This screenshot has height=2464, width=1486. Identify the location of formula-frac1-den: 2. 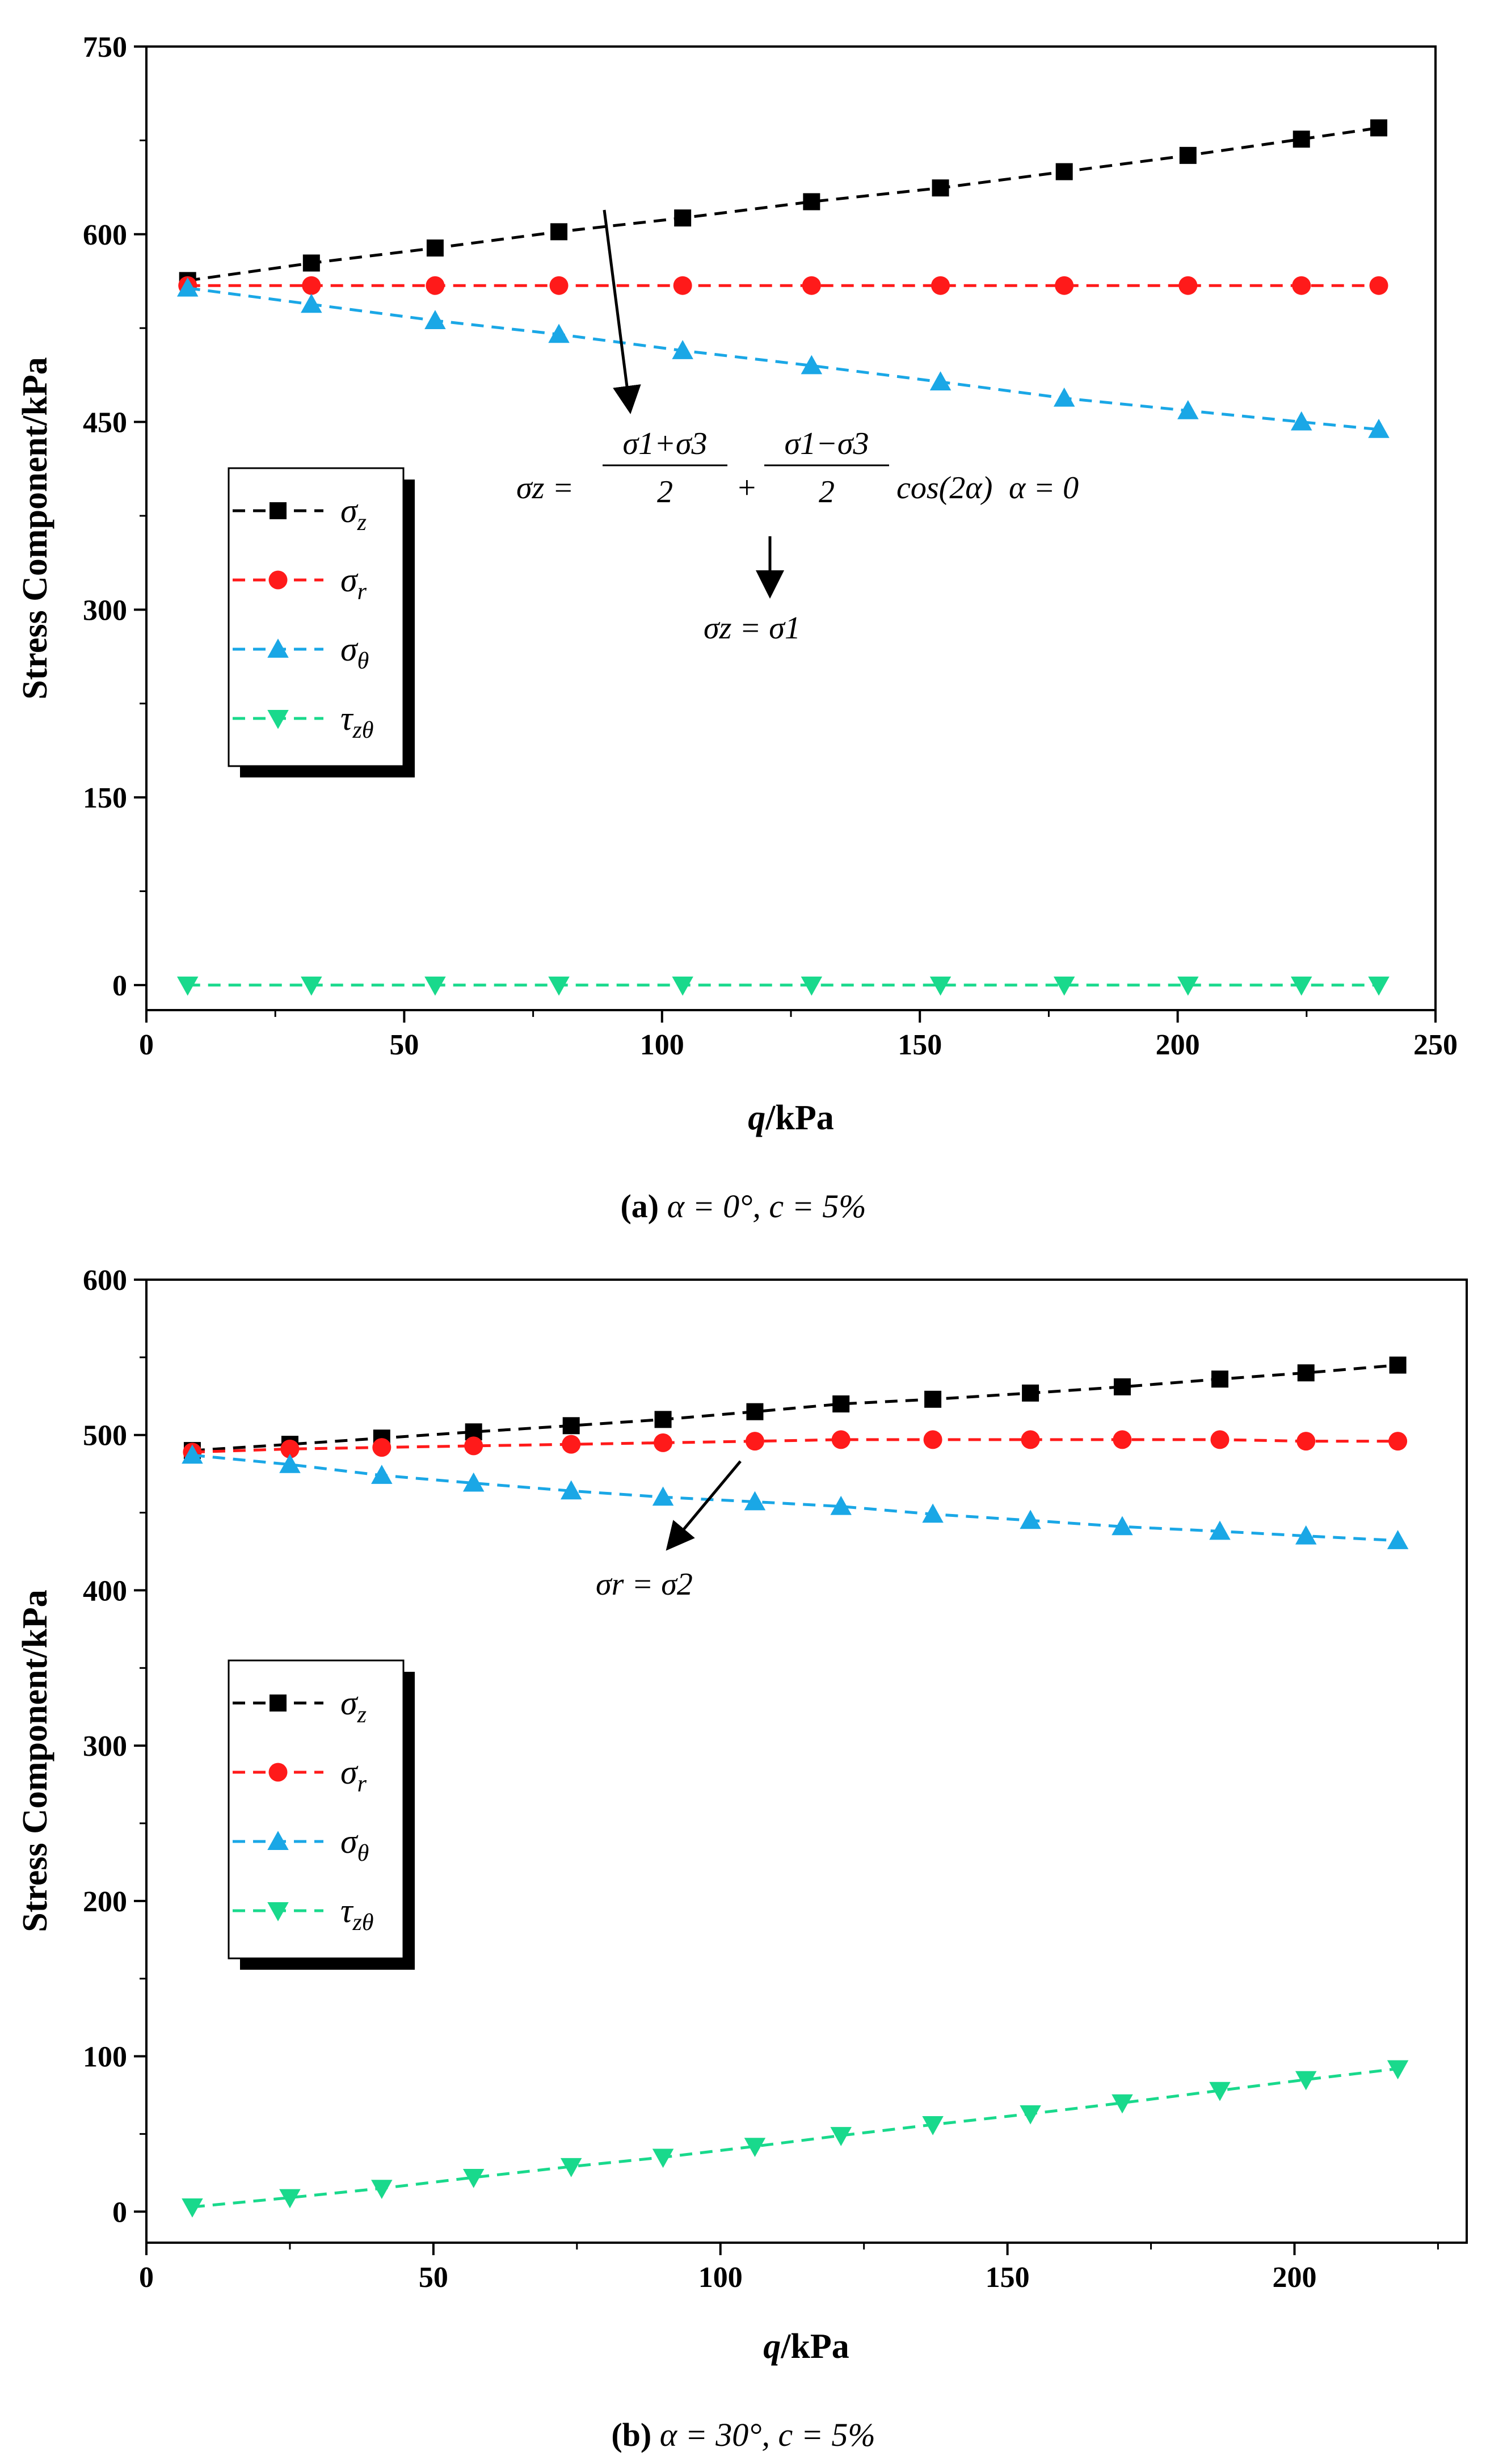
(665, 492).